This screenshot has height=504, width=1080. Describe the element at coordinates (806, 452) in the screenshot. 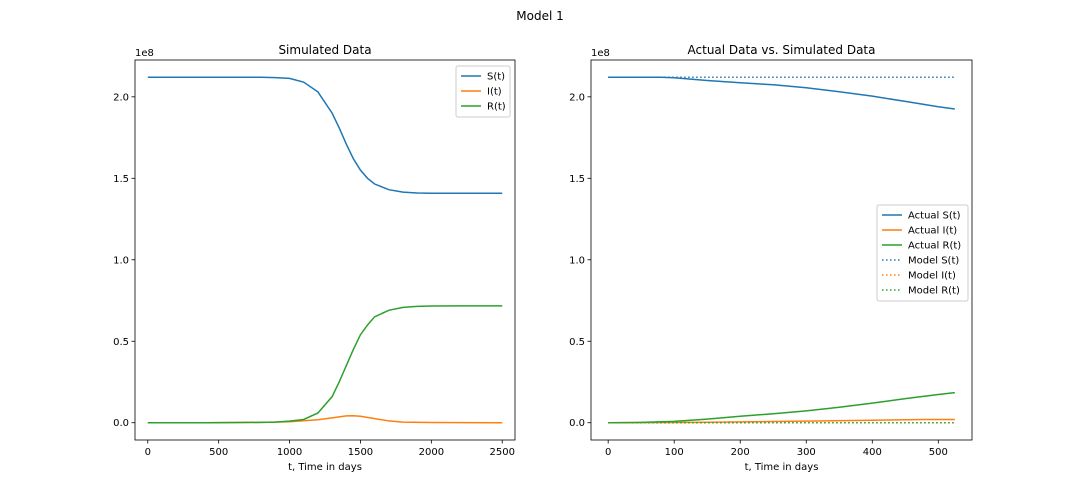

I see `x-tick-label: 300` at that location.